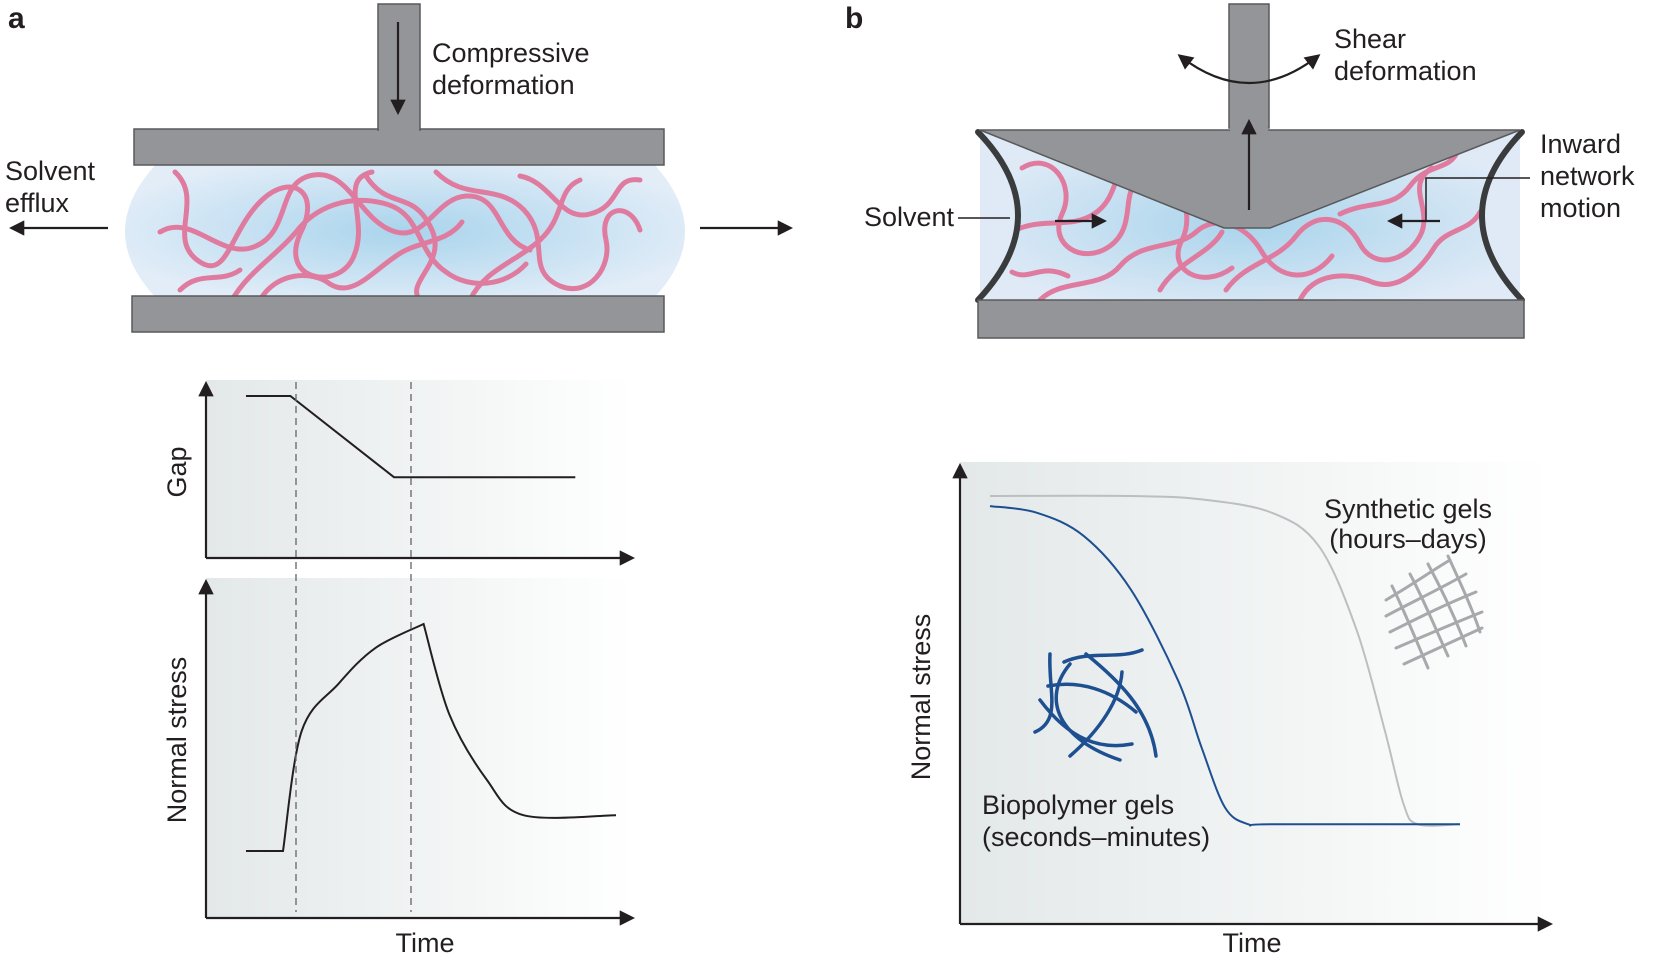  What do you see at coordinates (1408, 509) in the screenshot?
I see `synthetic-gels-label-line1: Synthetic gels` at bounding box center [1408, 509].